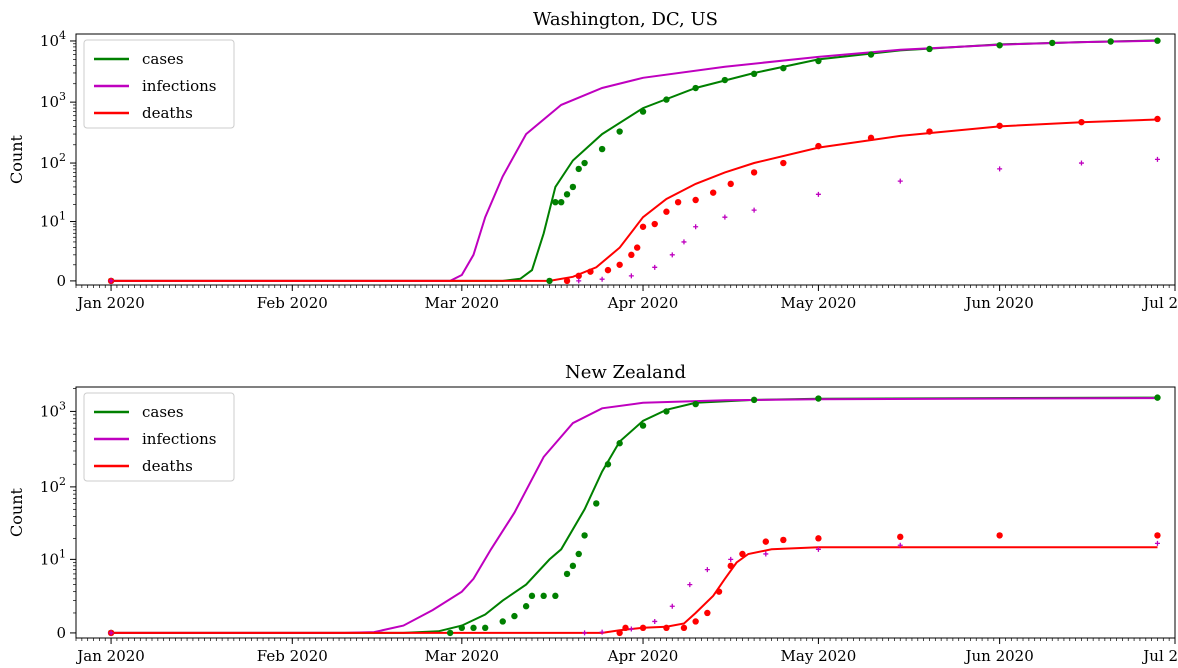  I want to click on y-axis-label: Count, so click(16, 158).